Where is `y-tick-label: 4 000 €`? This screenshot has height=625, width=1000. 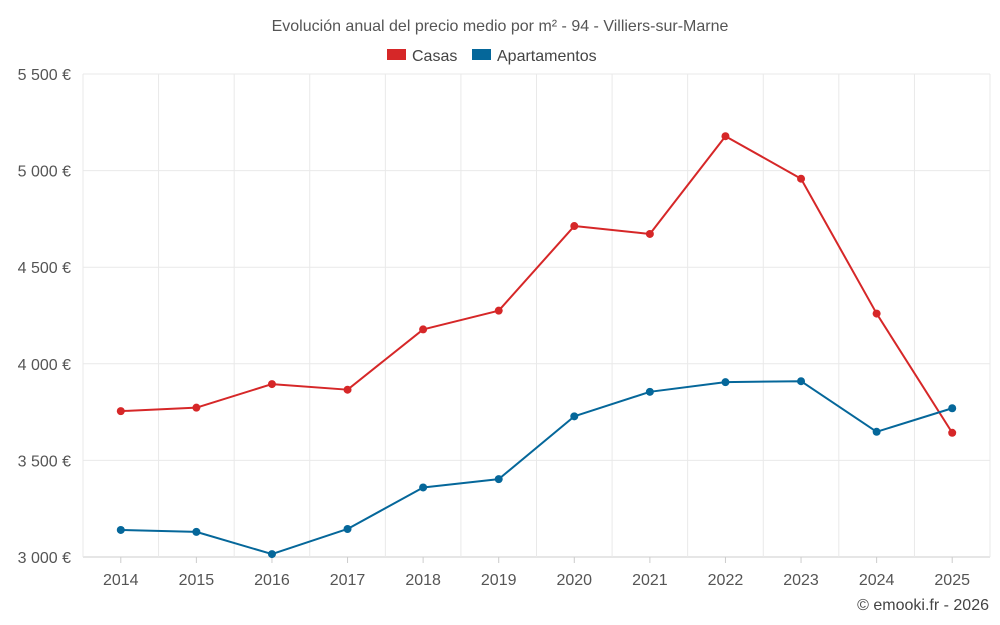
y-tick-label: 4 000 € is located at coordinates (44, 365).